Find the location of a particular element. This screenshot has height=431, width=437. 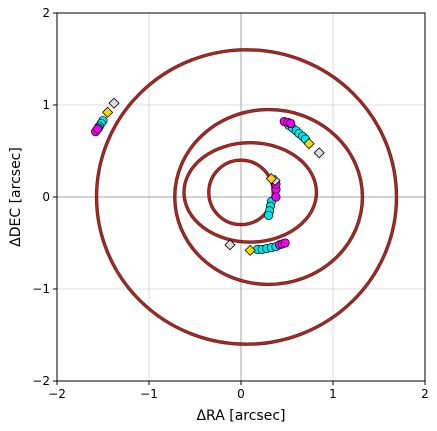

y-tick-label: 1 is located at coordinates (46, 105).